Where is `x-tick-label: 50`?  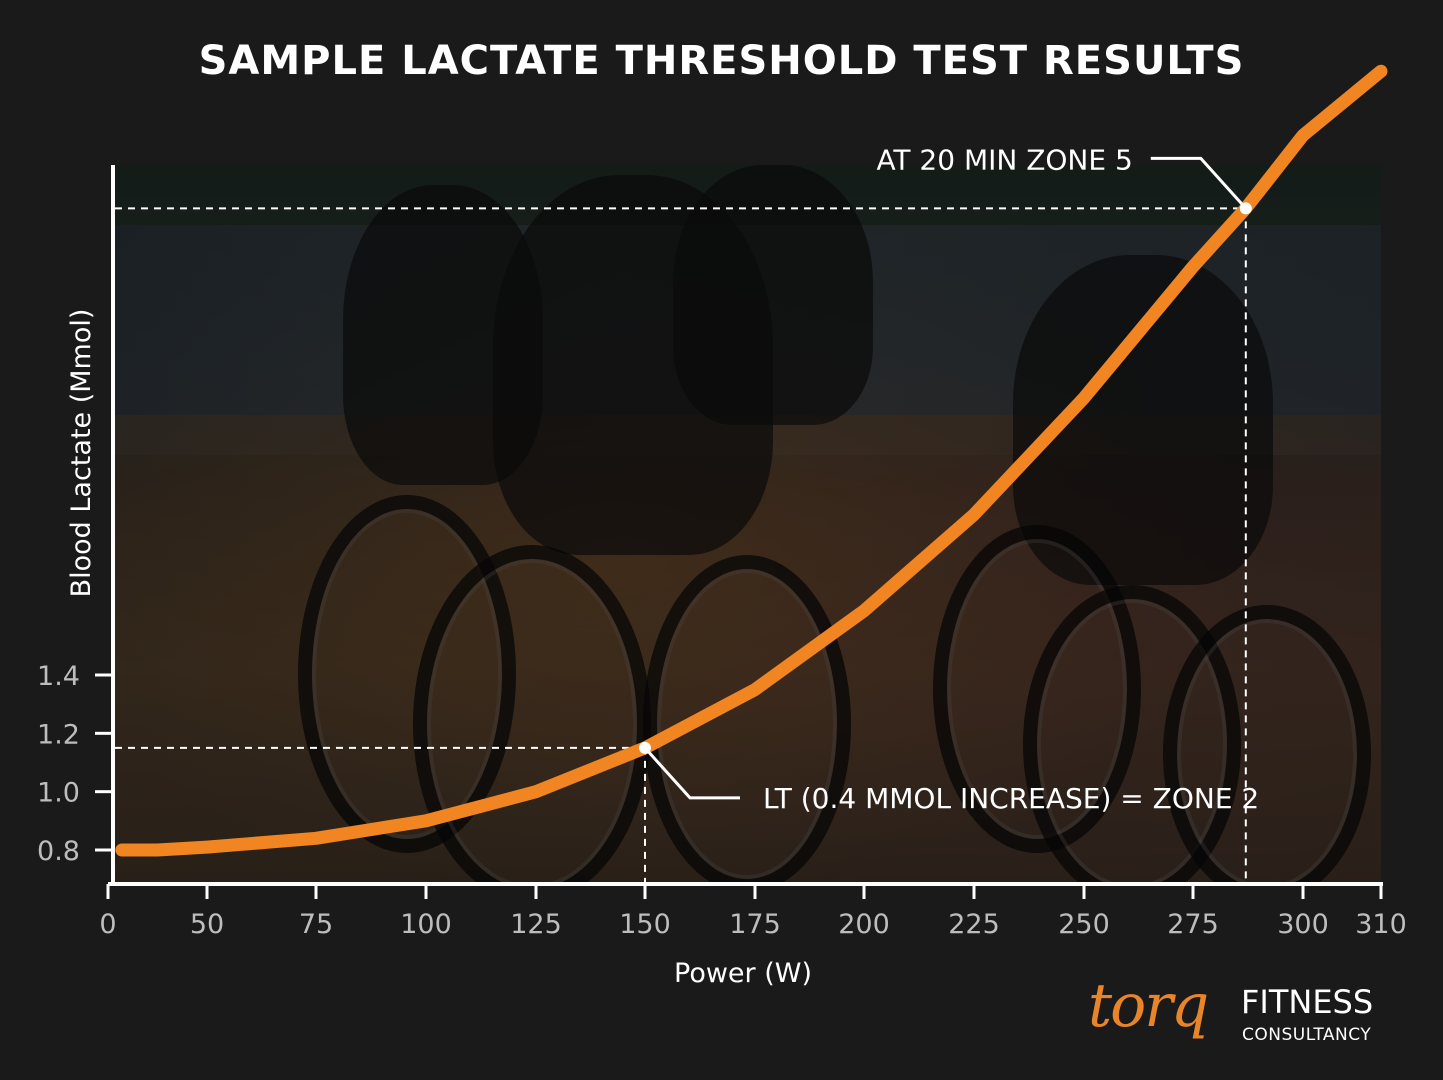 x-tick-label: 50 is located at coordinates (207, 924).